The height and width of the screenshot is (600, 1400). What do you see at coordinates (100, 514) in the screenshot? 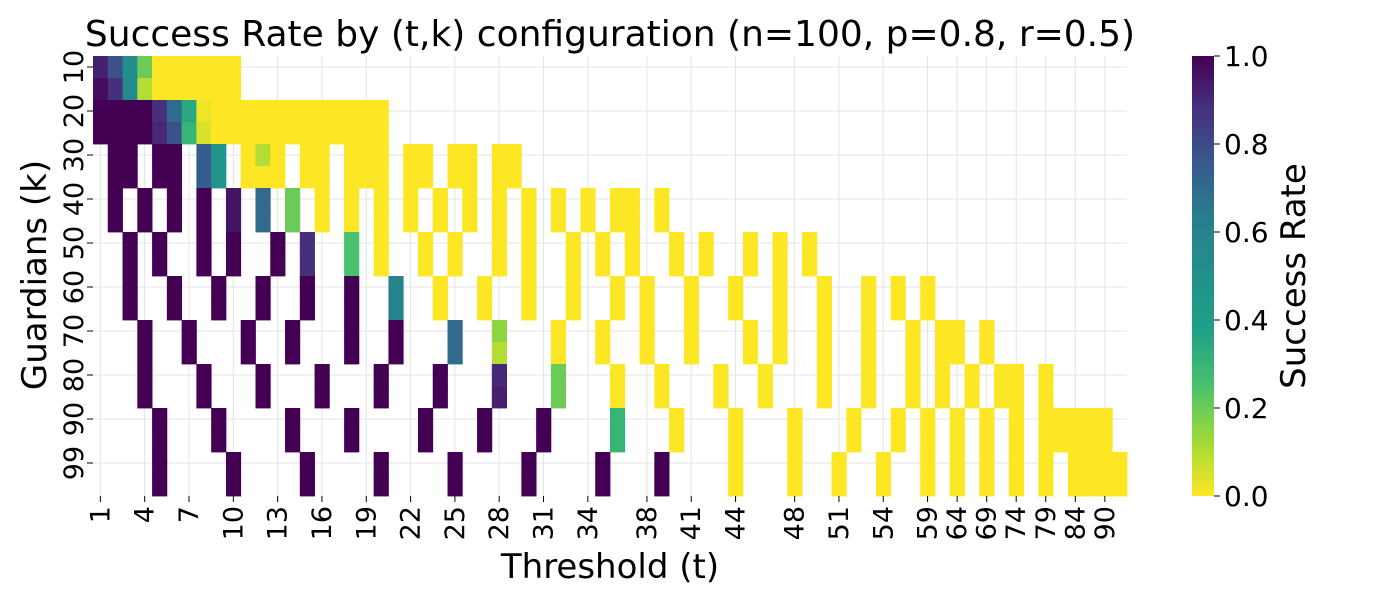
I see `x-tick-label: 1` at bounding box center [100, 514].